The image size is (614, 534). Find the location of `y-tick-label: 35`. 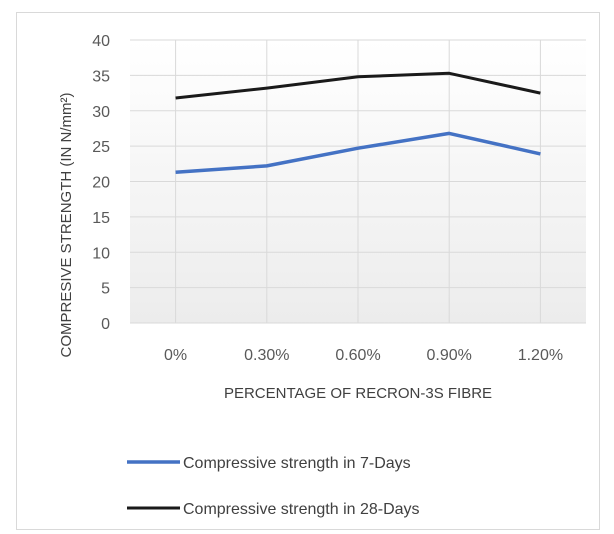

y-tick-label: 35 is located at coordinates (101, 76).